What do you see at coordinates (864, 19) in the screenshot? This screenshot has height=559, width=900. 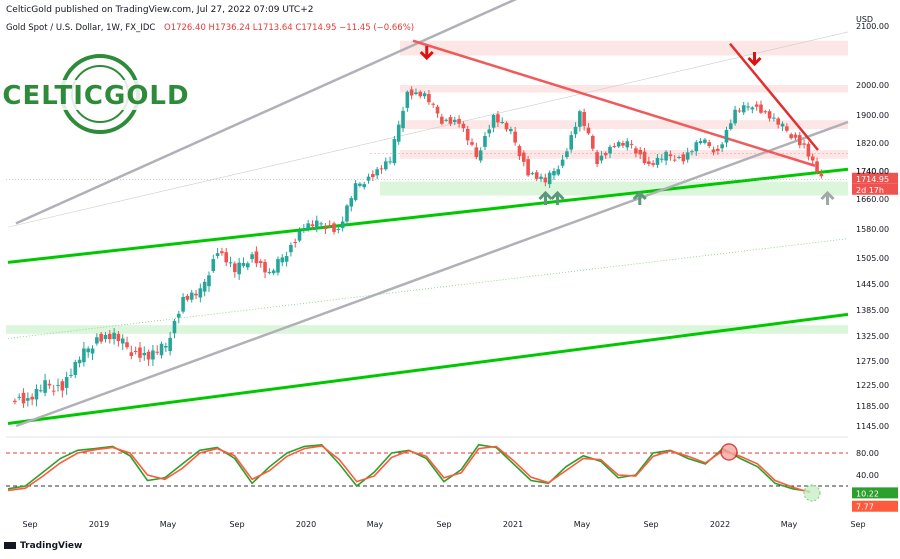 I see `currency-label: USD` at bounding box center [864, 19].